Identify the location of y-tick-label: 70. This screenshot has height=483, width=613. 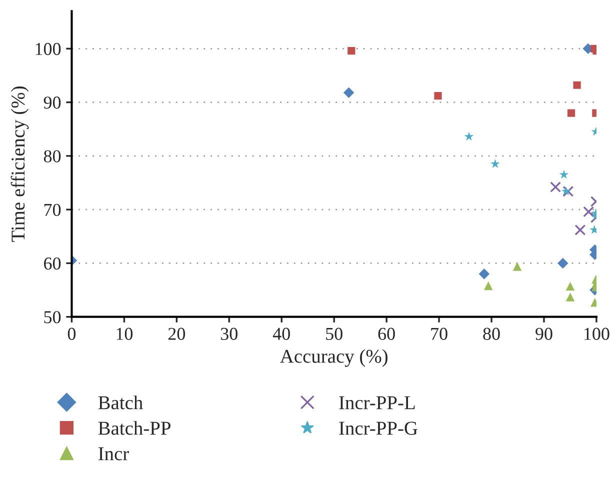
(52, 210).